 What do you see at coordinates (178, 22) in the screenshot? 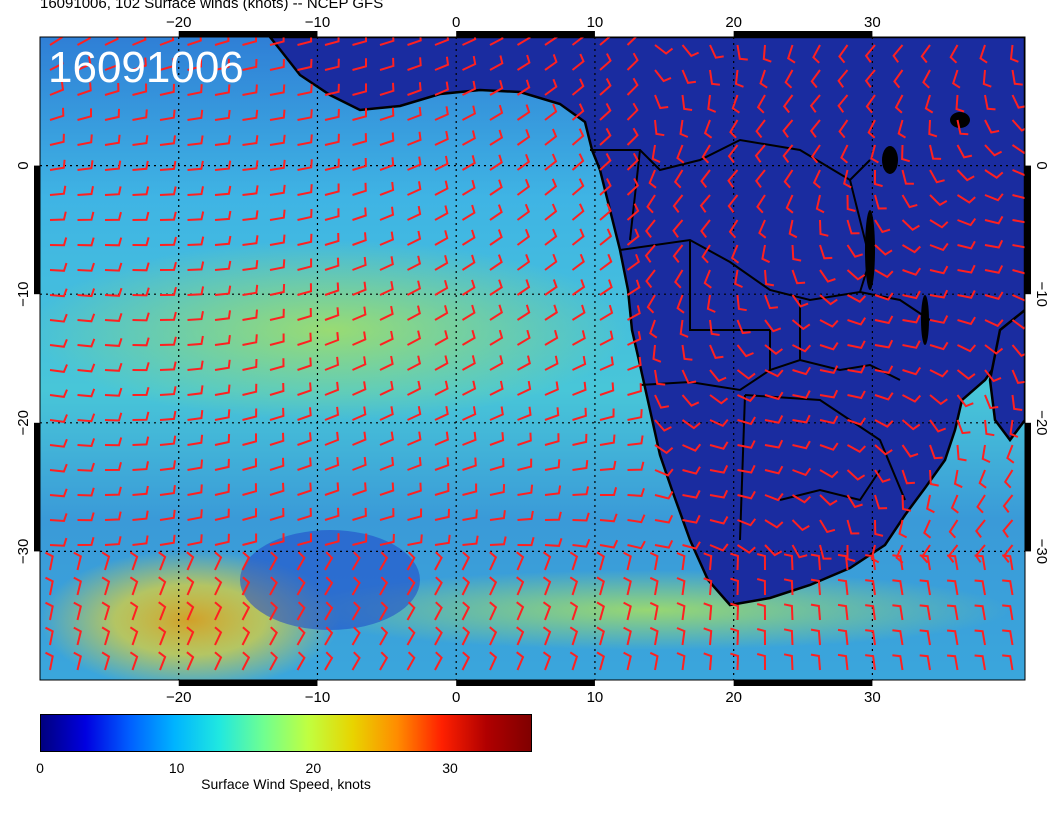
I see `lon-tick-label: −20` at bounding box center [178, 22].